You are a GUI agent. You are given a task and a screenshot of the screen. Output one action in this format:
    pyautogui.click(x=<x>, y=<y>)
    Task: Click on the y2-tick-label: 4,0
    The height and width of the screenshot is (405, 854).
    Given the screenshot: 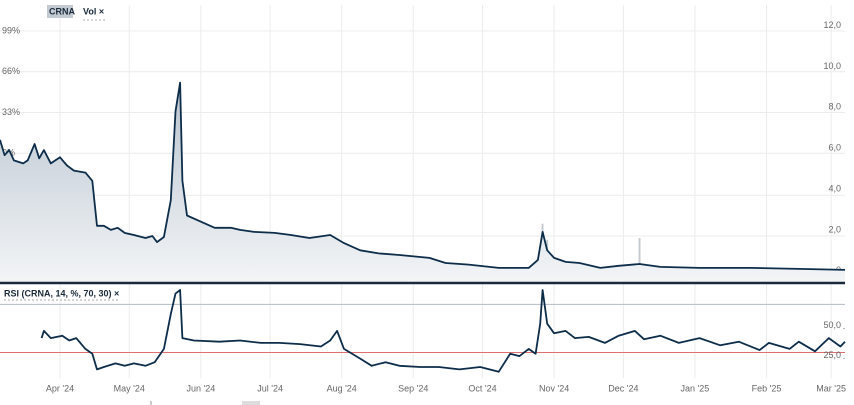 What is the action you would take?
    pyautogui.click(x=834, y=188)
    